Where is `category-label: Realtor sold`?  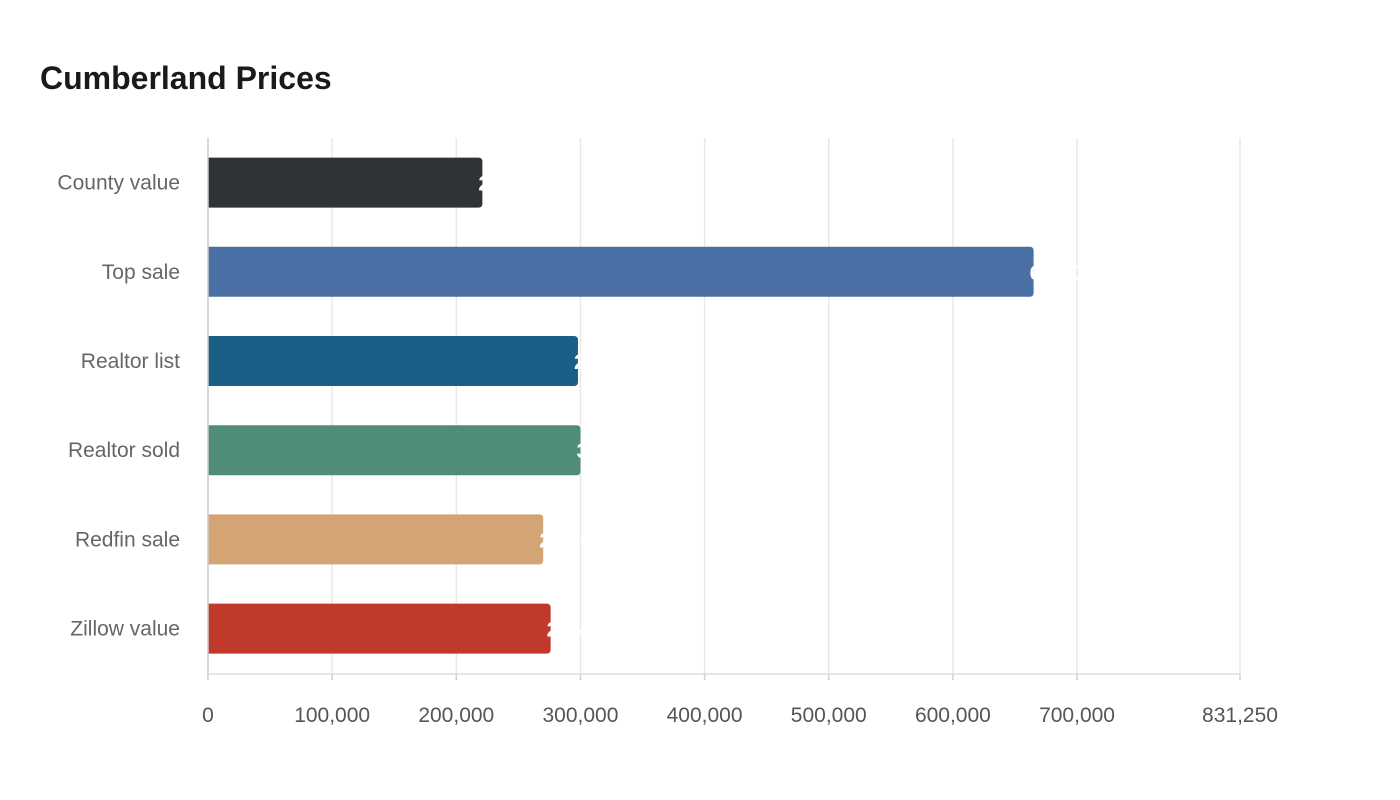
category-label: Realtor sold is located at coordinates (124, 450).